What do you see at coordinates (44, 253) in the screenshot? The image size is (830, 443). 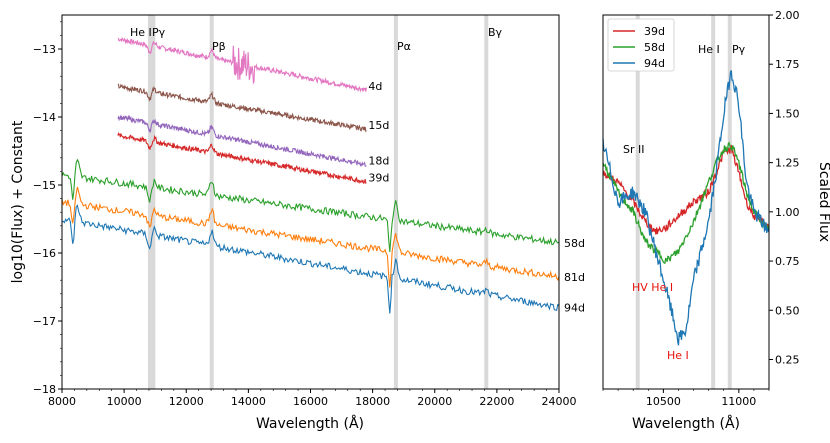 I see `y-tick-label: −16` at bounding box center [44, 253].